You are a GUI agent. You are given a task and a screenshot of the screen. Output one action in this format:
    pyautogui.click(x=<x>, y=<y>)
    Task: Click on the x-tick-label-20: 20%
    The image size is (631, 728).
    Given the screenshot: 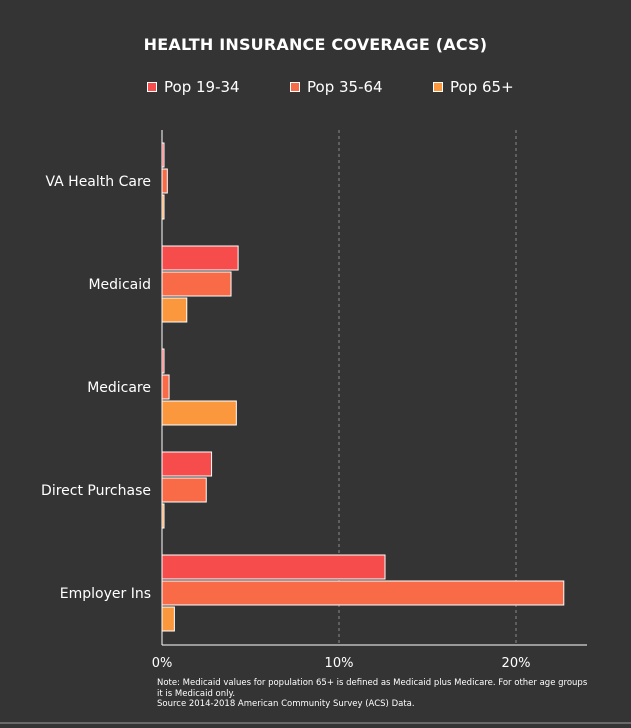 What is the action you would take?
    pyautogui.click(x=516, y=663)
    